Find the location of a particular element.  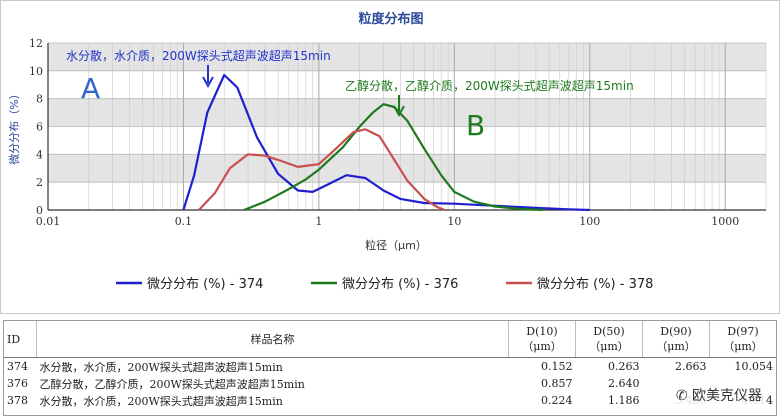

y-tick-label: 10 is located at coordinates (36, 71).